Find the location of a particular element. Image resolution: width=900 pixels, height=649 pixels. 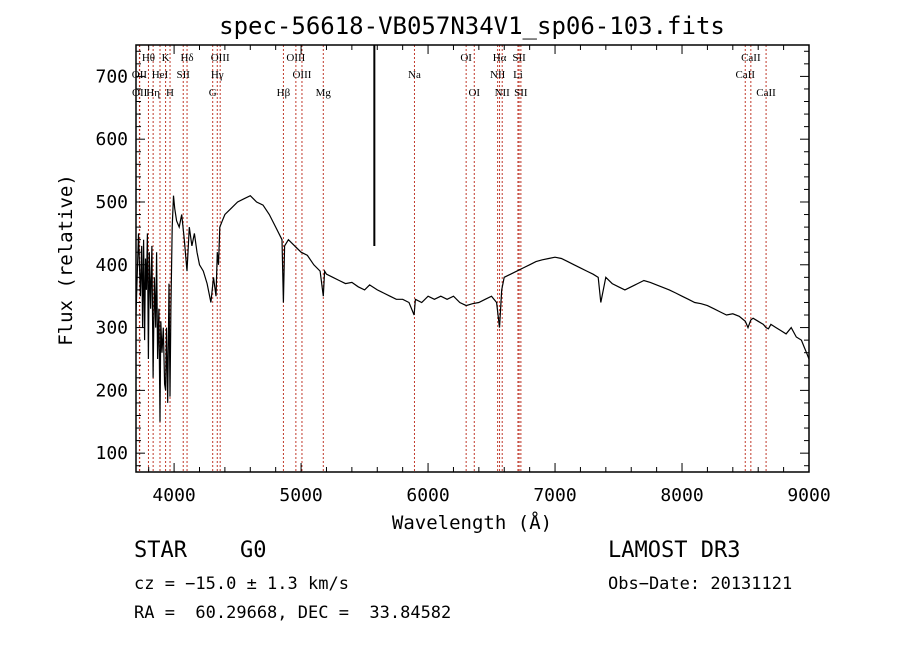

y-tick-label: 700 is located at coordinates (111, 76).